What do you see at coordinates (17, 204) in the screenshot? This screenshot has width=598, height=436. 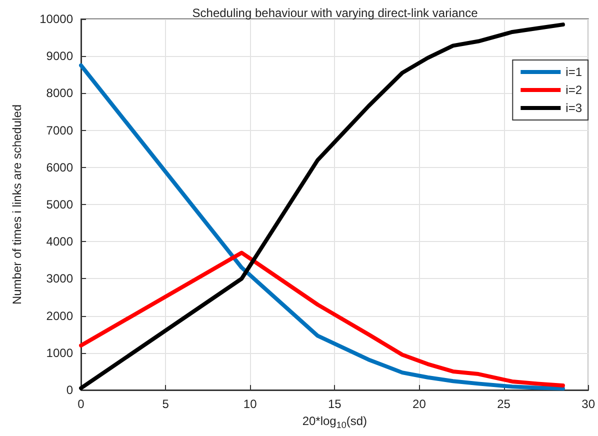 I see `y-axis-title: Number of times i links are scheduled` at bounding box center [17, 204].